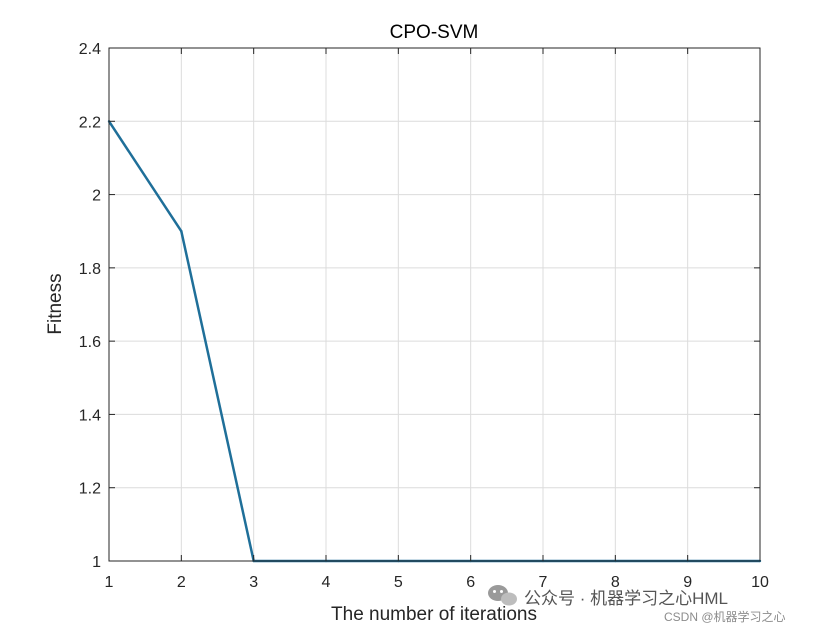  I want to click on y-tick-label: 1.8, so click(90, 269).